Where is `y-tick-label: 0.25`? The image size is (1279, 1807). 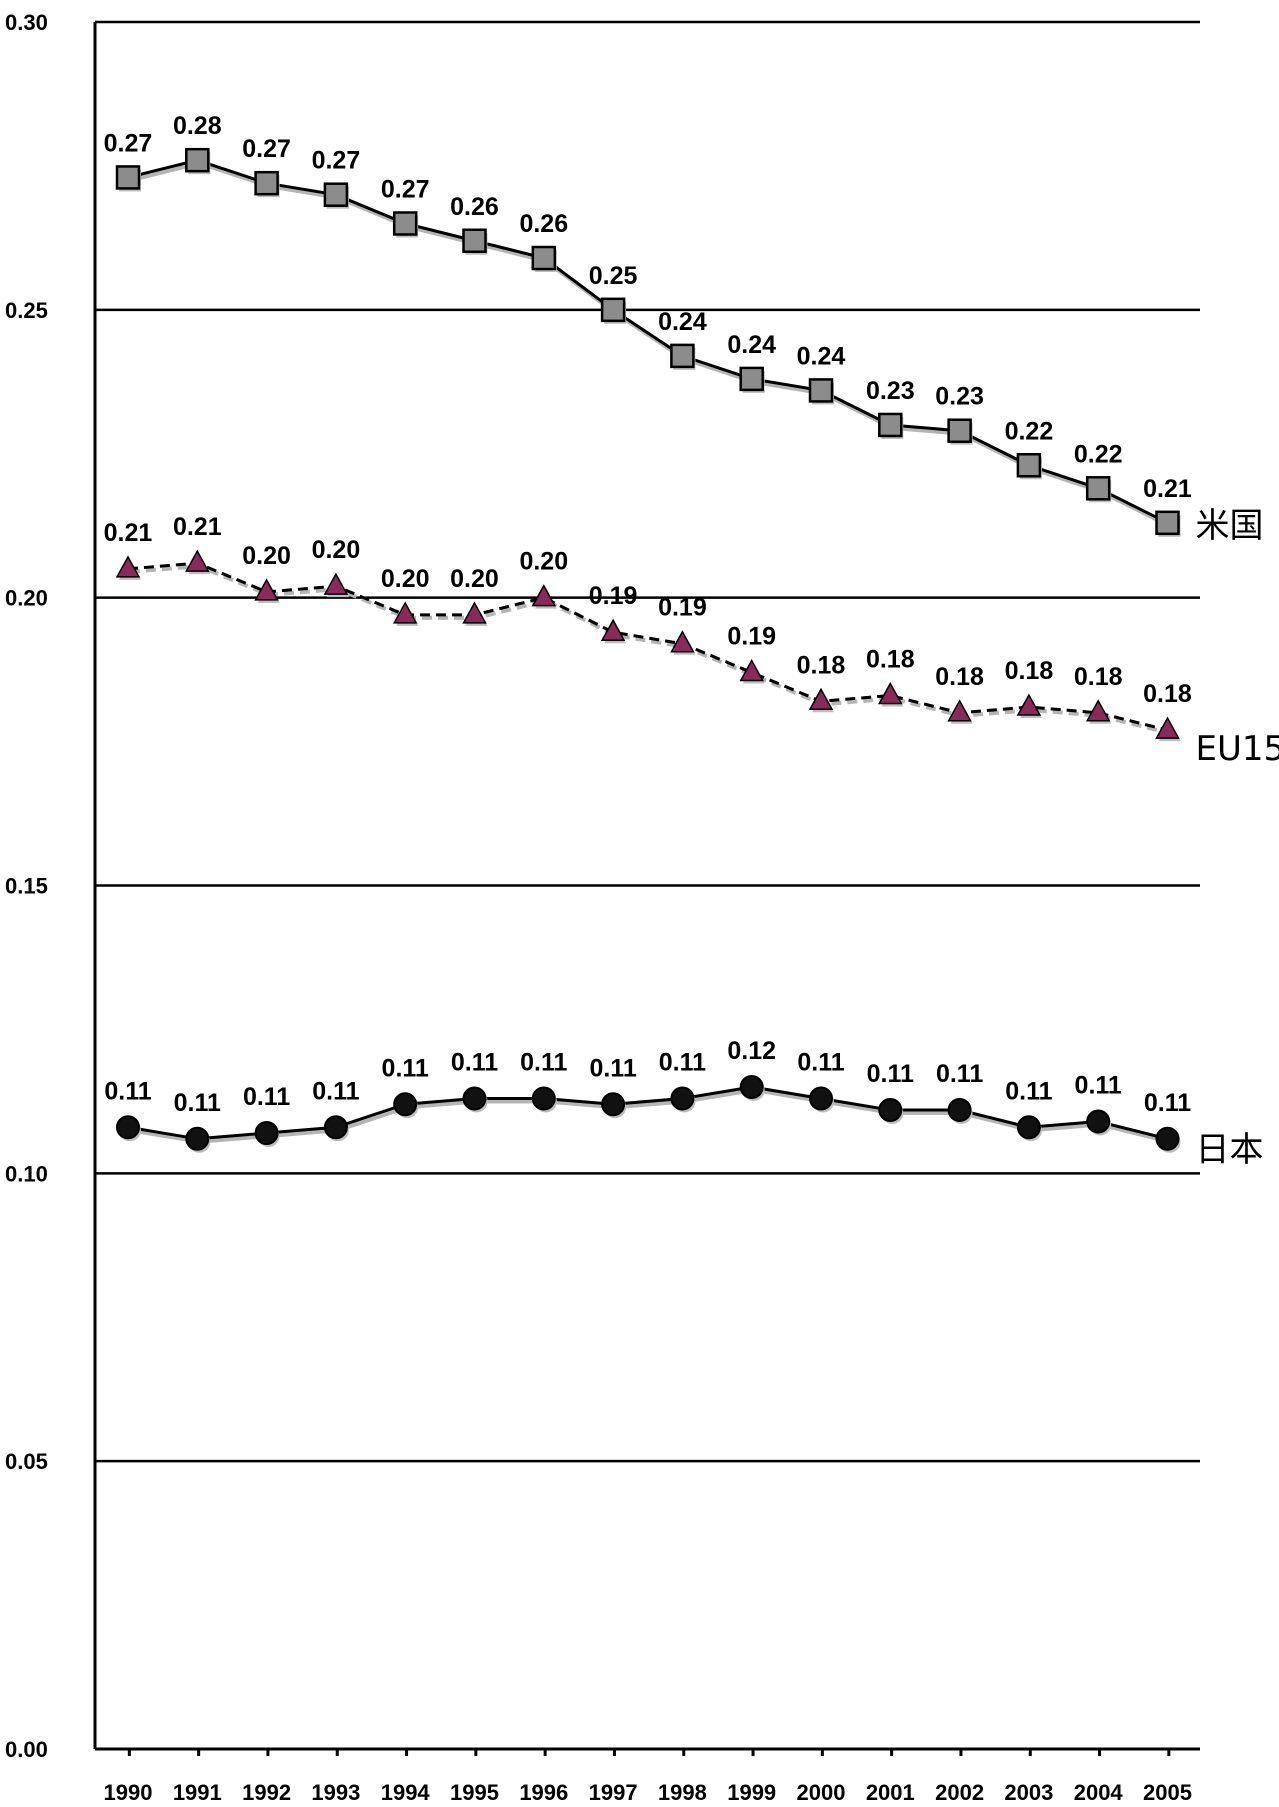 y-tick-label: 0.25 is located at coordinates (26, 310).